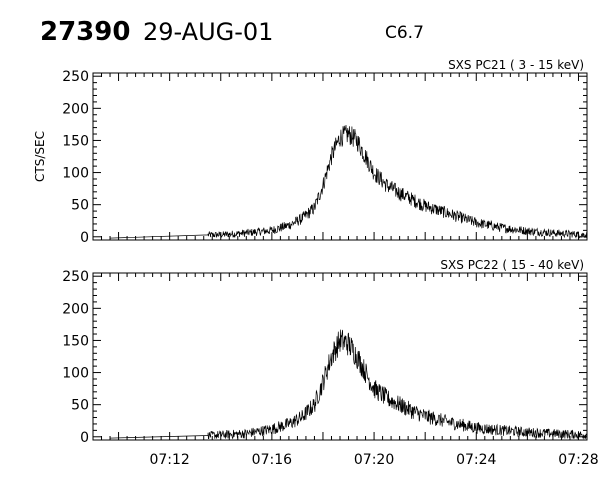  What do you see at coordinates (40, 156) in the screenshot?
I see `y-axis-label: CTS/SEC` at bounding box center [40, 156].